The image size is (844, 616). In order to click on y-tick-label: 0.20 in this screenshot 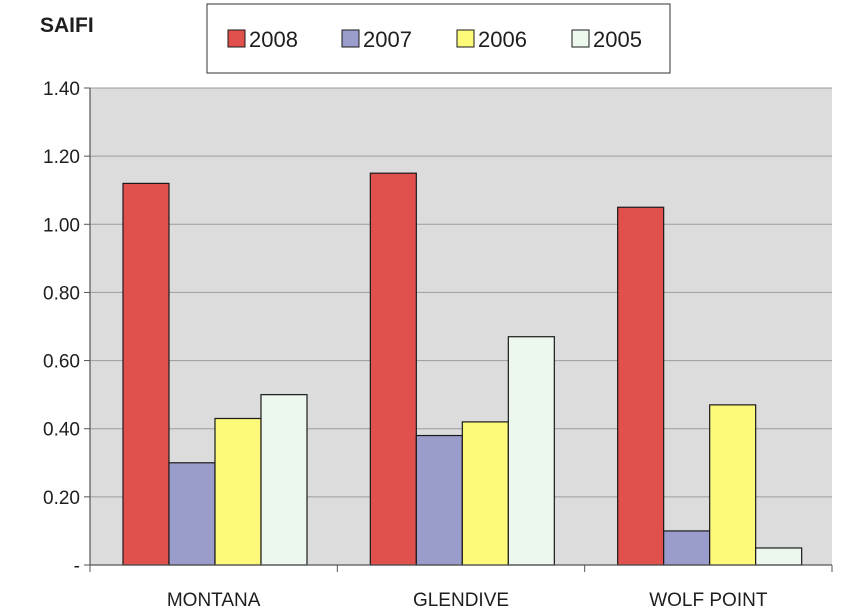, I will do `click(61, 498)`.